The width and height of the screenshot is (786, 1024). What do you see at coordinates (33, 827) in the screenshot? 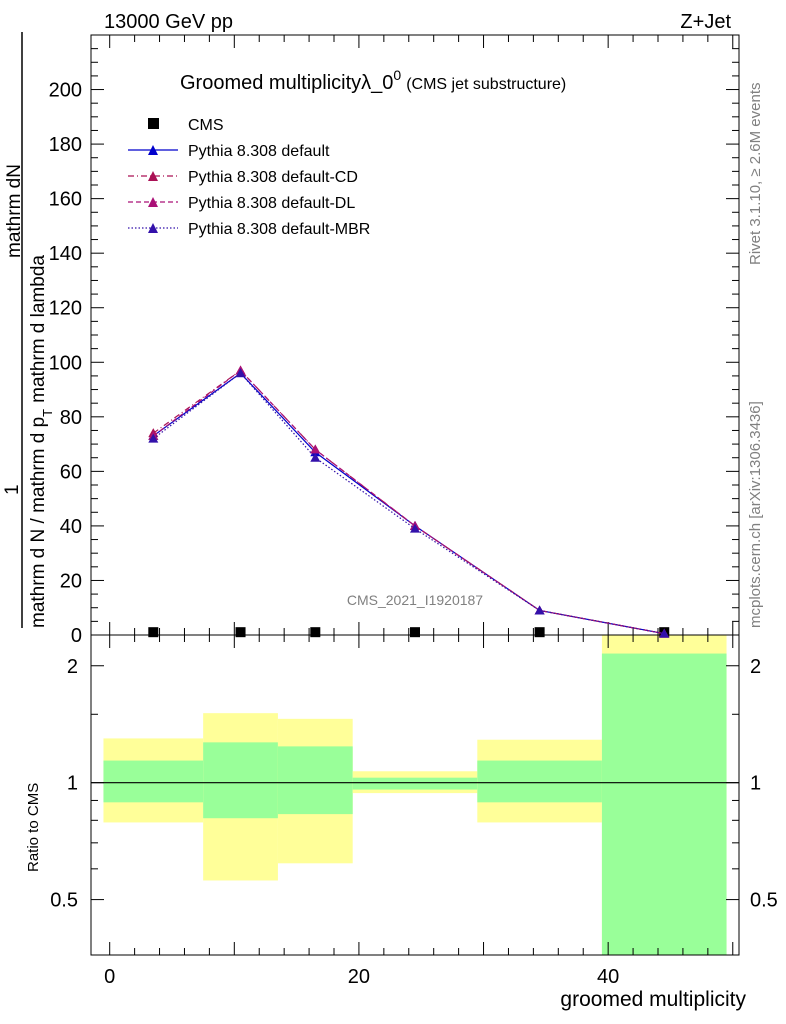
I see `ratio-axis-label: Ratio to CMS` at bounding box center [33, 827].